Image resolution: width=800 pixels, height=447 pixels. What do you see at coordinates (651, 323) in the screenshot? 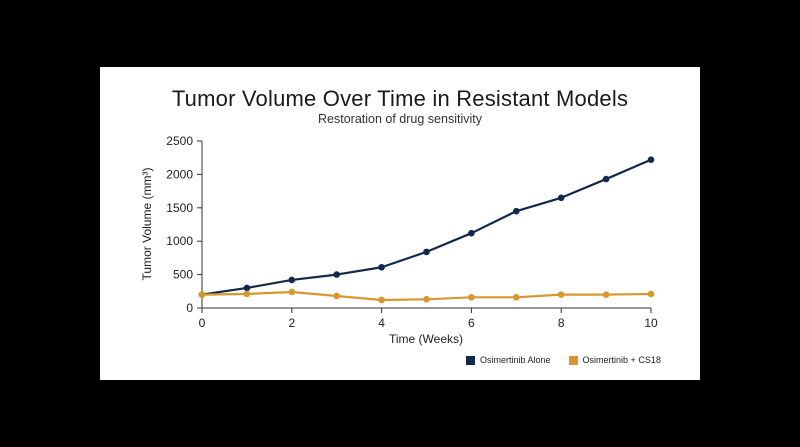
I see `x-tick-label: 10` at bounding box center [651, 323].